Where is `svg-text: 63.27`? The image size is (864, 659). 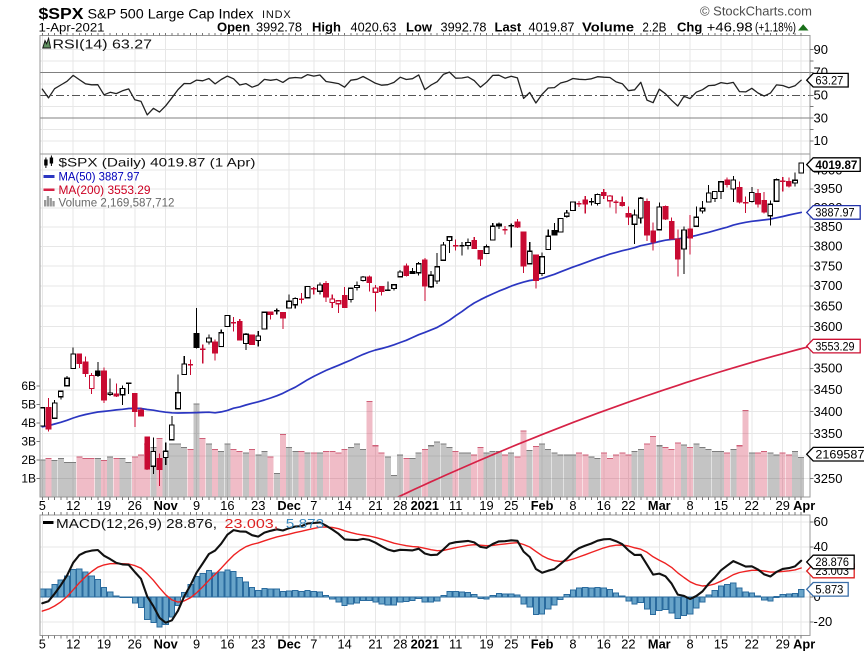
svg-text: 63.27 is located at coordinates (829, 80).